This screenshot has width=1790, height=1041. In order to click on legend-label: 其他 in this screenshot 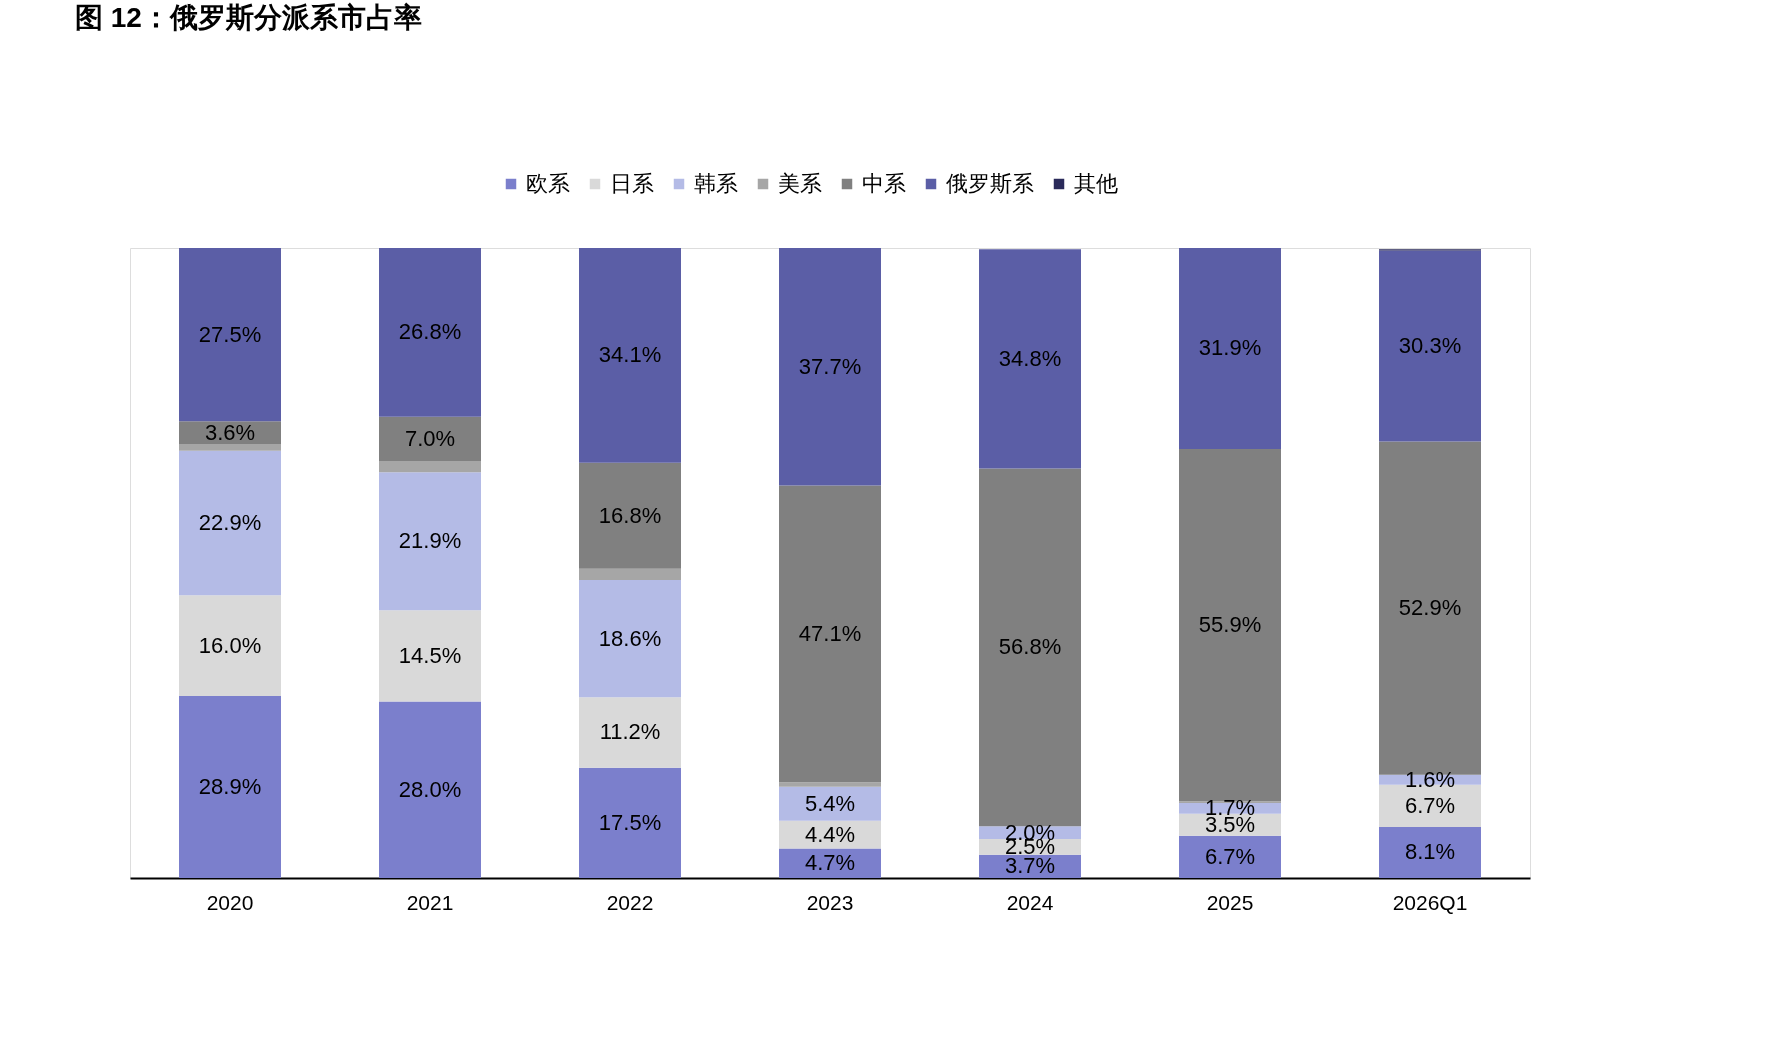, I will do `click(1096, 183)`.